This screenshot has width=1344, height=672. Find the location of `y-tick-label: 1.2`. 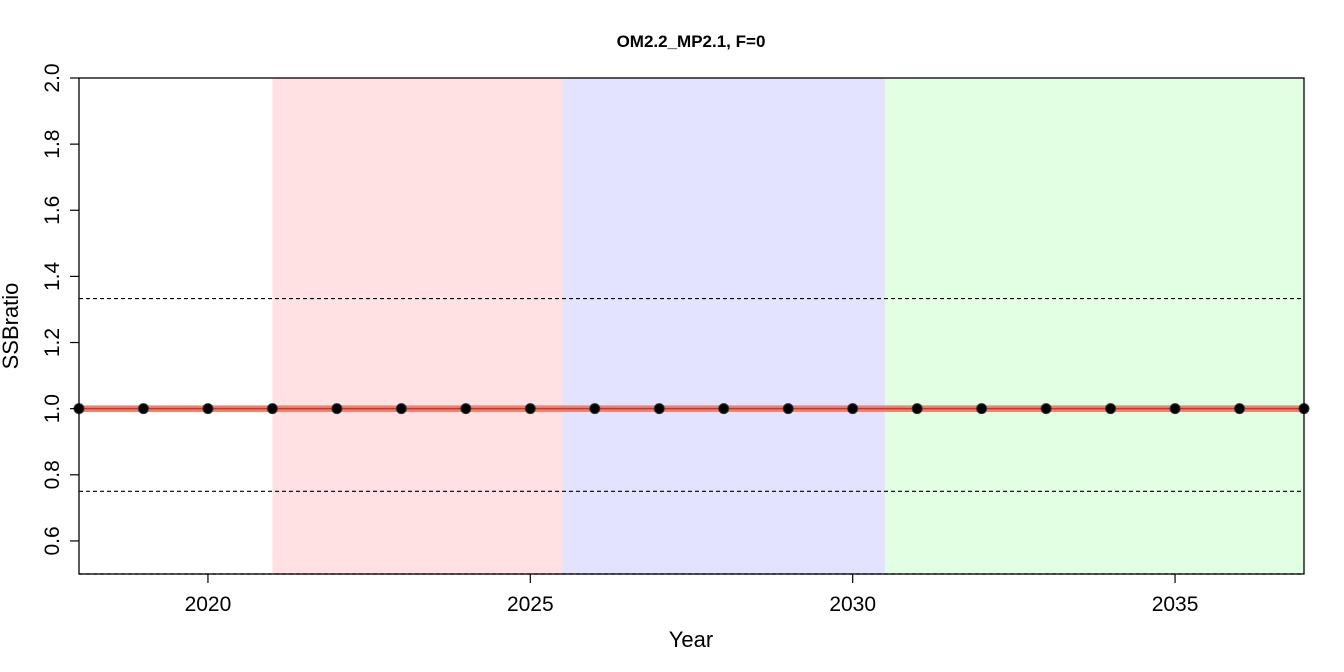

y-tick-label: 1.2 is located at coordinates (52, 342).